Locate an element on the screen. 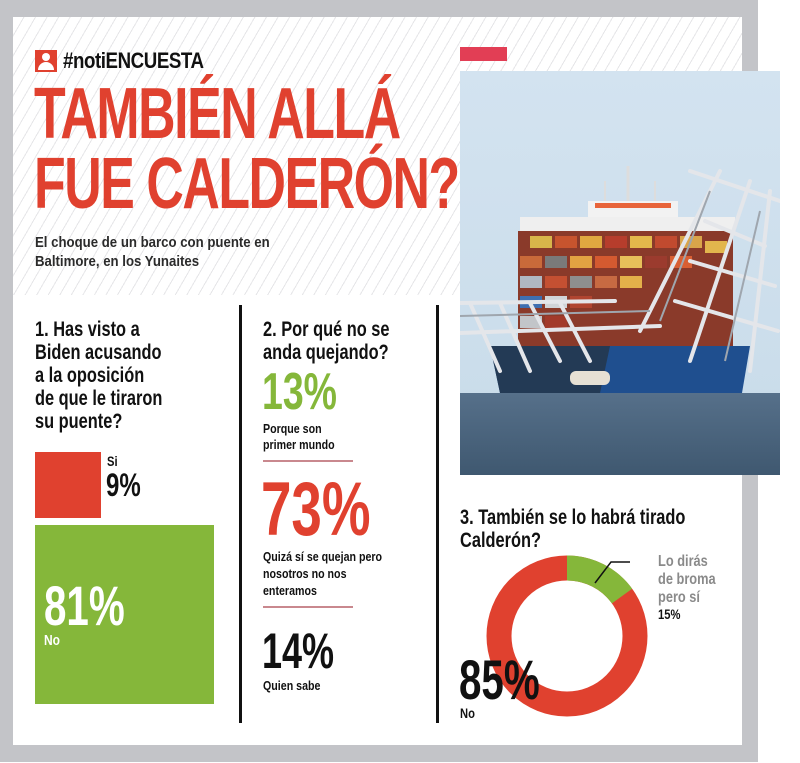 This screenshot has height=763, width=800. q1-bar-si is located at coordinates (68, 485).